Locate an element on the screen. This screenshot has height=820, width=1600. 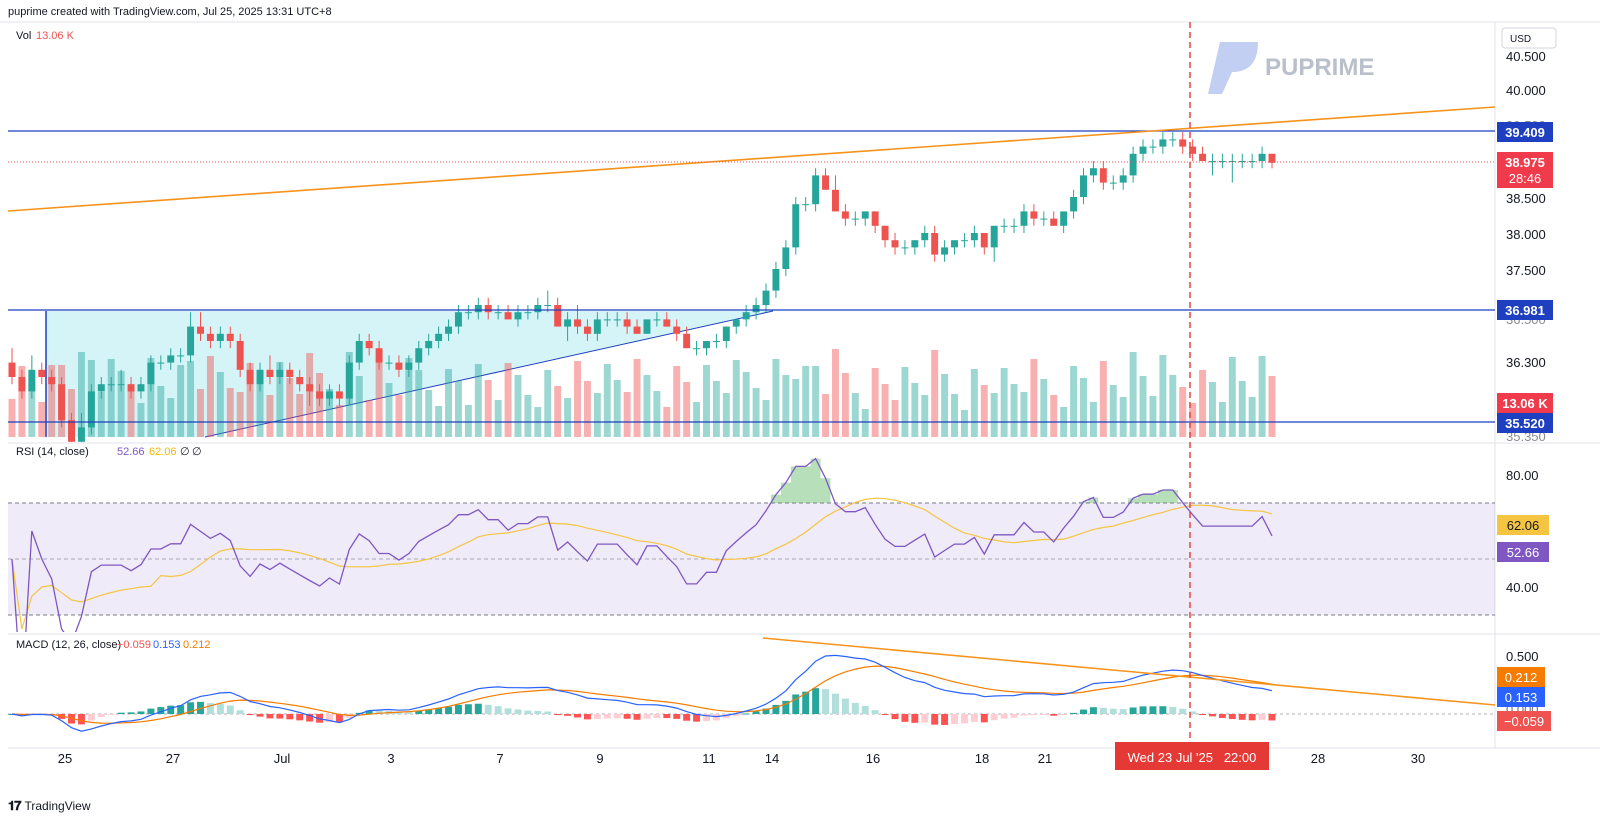
currency-box is located at coordinates (1529, 38).